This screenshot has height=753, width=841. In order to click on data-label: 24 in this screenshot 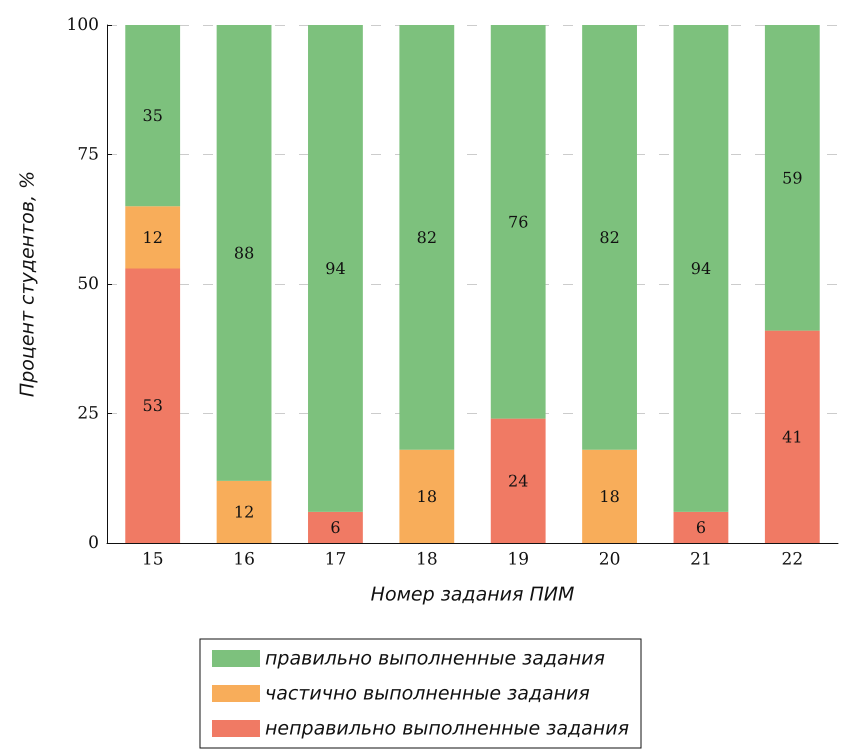, I will do `click(518, 480)`.